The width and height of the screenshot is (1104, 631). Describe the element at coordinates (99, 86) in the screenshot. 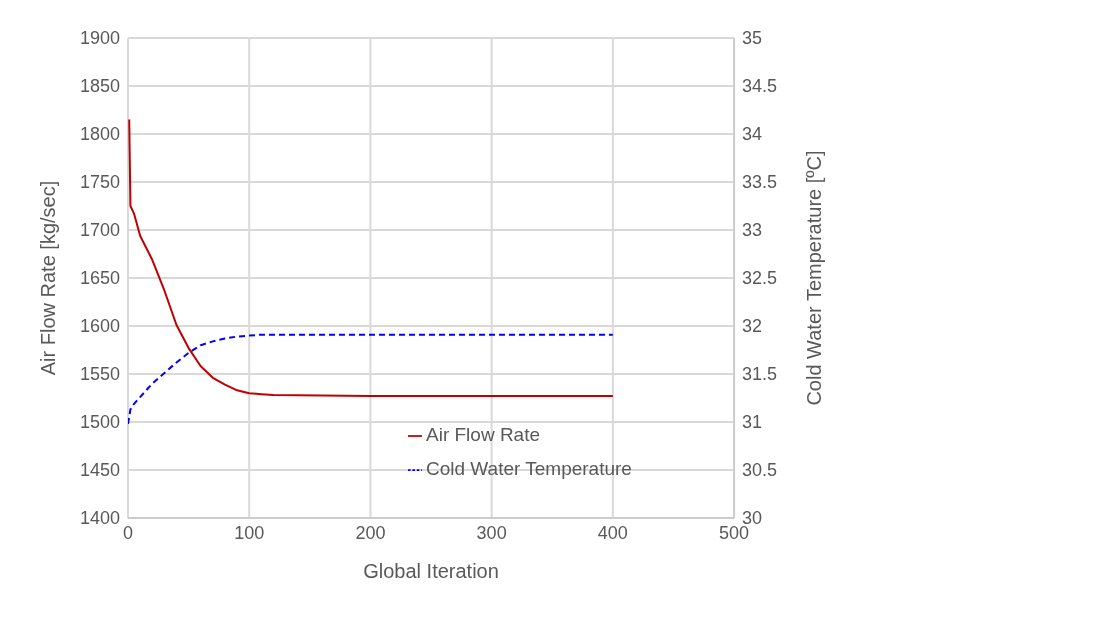

I see `y-tick-label: 1850` at that location.